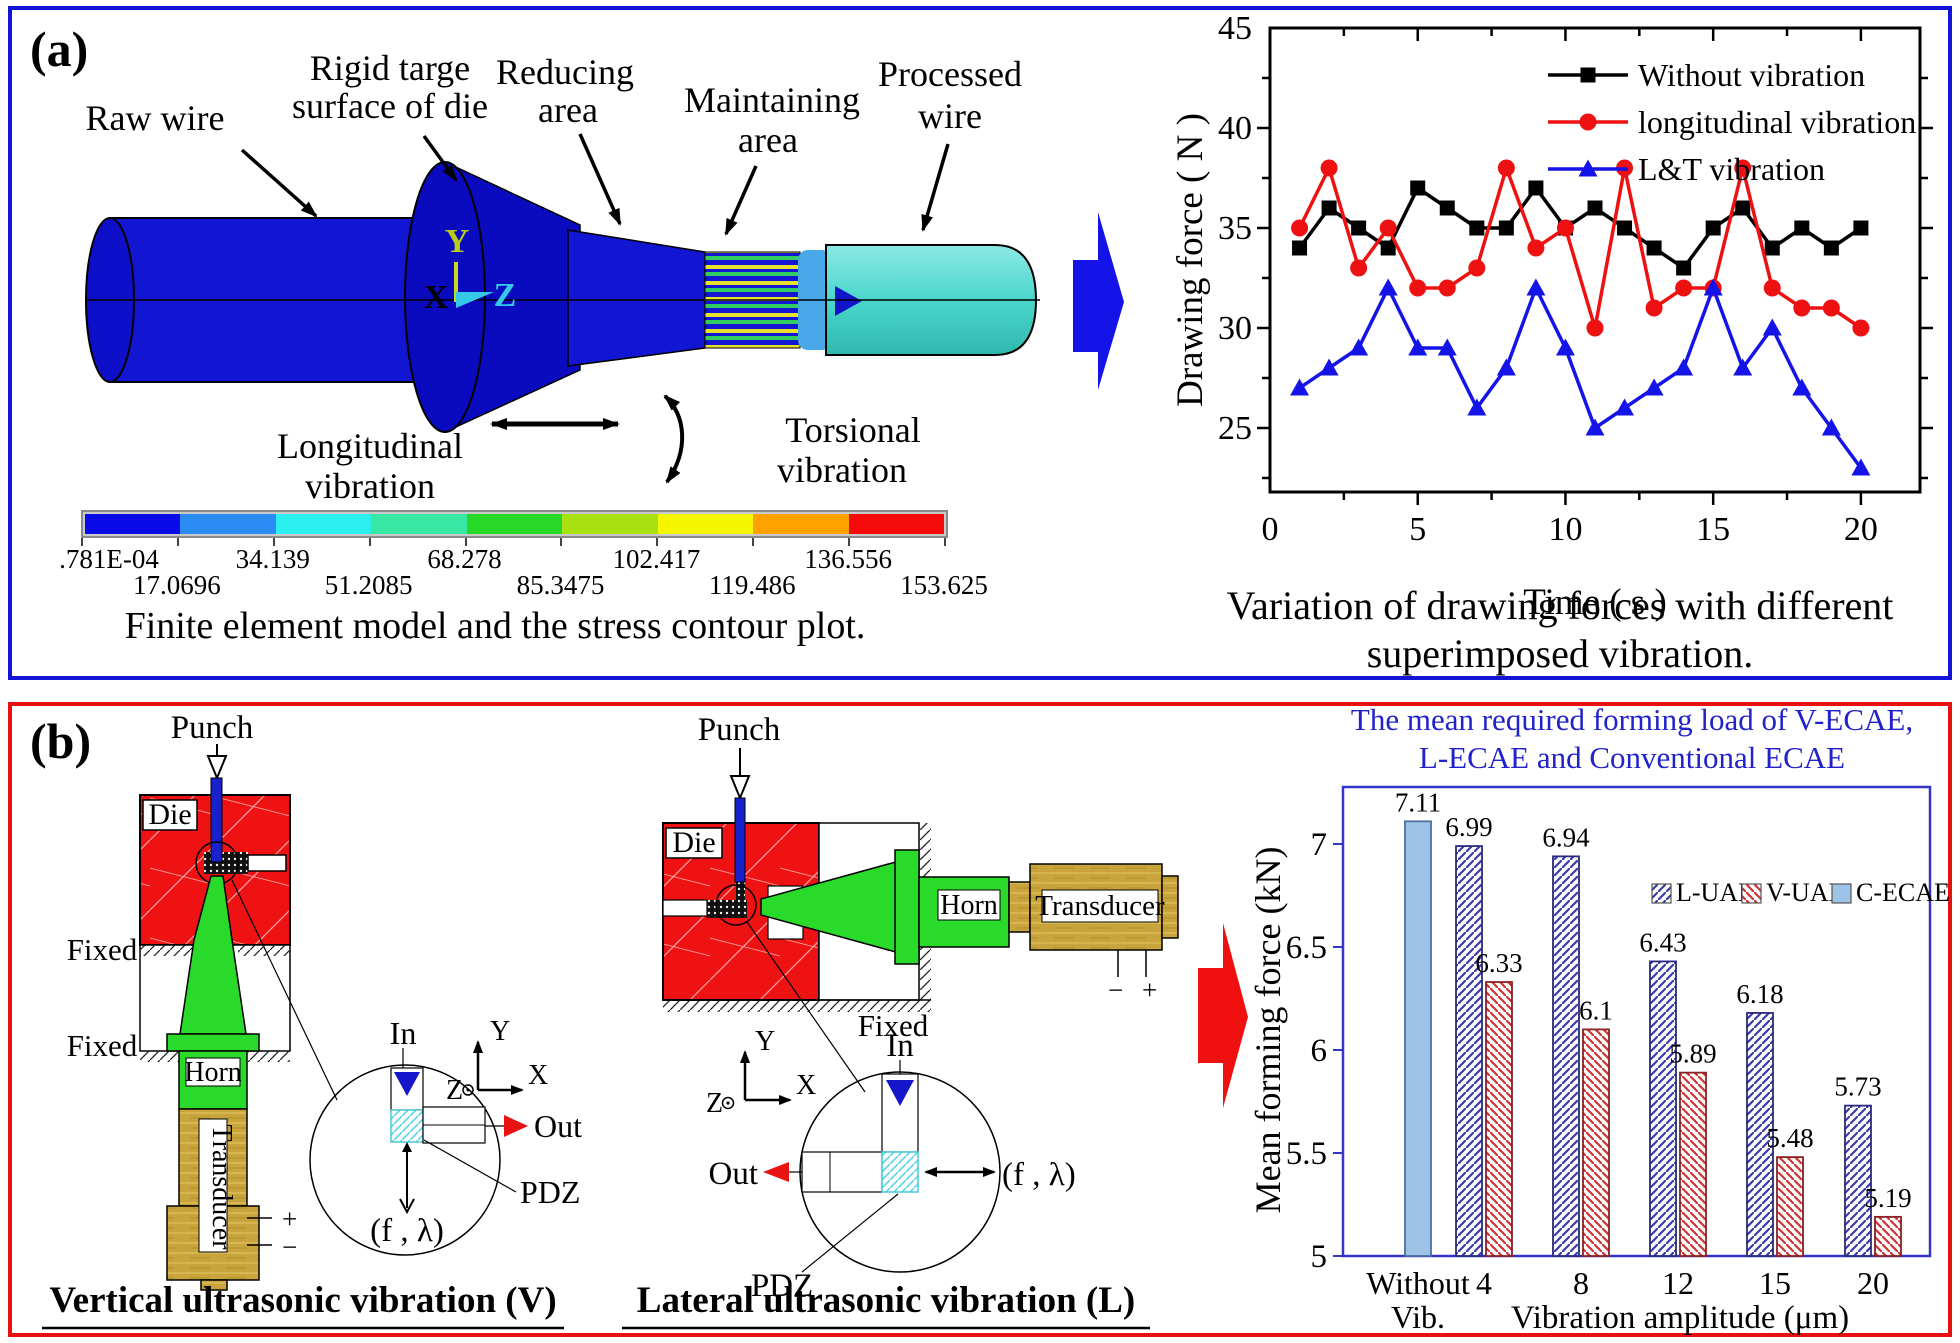 This screenshot has height=1343, width=1960. I want to click on x-tick-label: 12, so click(1678, 1283).